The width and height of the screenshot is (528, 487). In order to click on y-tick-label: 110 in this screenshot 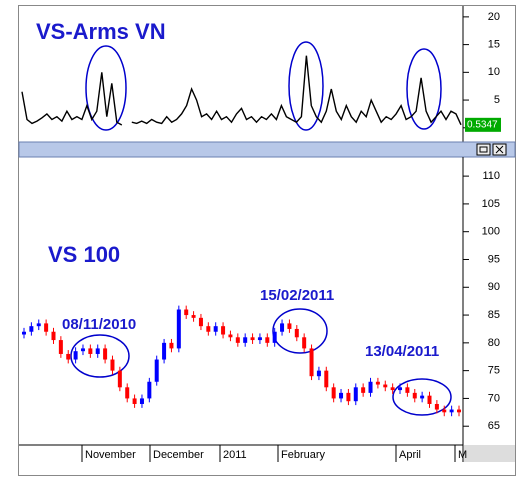, I will do `click(491, 176)`.